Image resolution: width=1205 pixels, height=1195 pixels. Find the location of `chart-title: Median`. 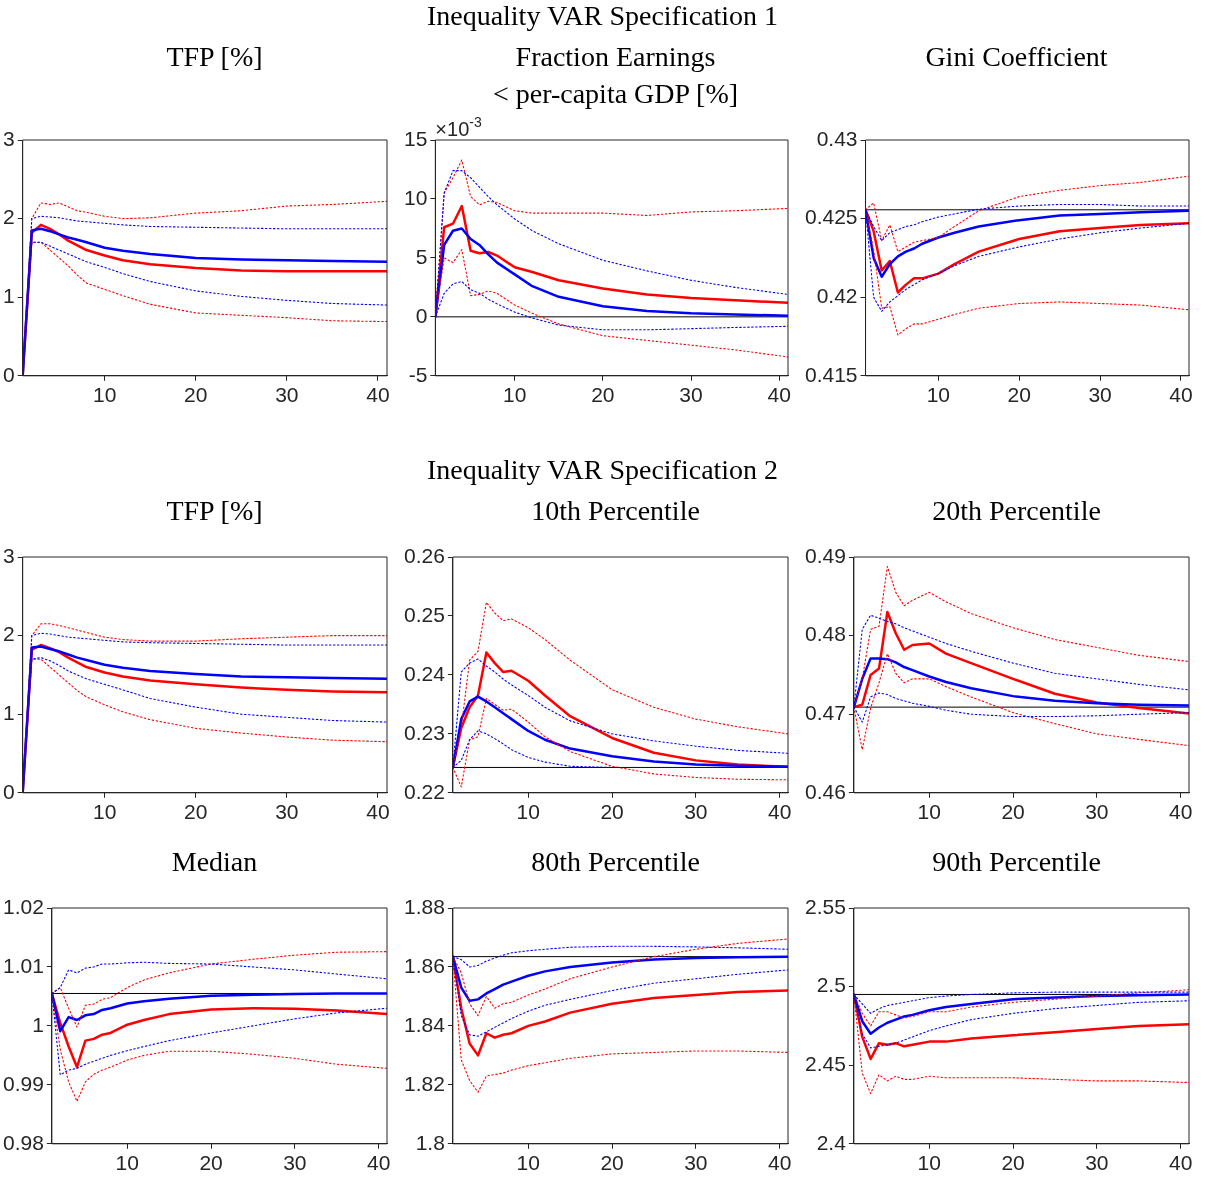

chart-title: Median is located at coordinates (214, 862).